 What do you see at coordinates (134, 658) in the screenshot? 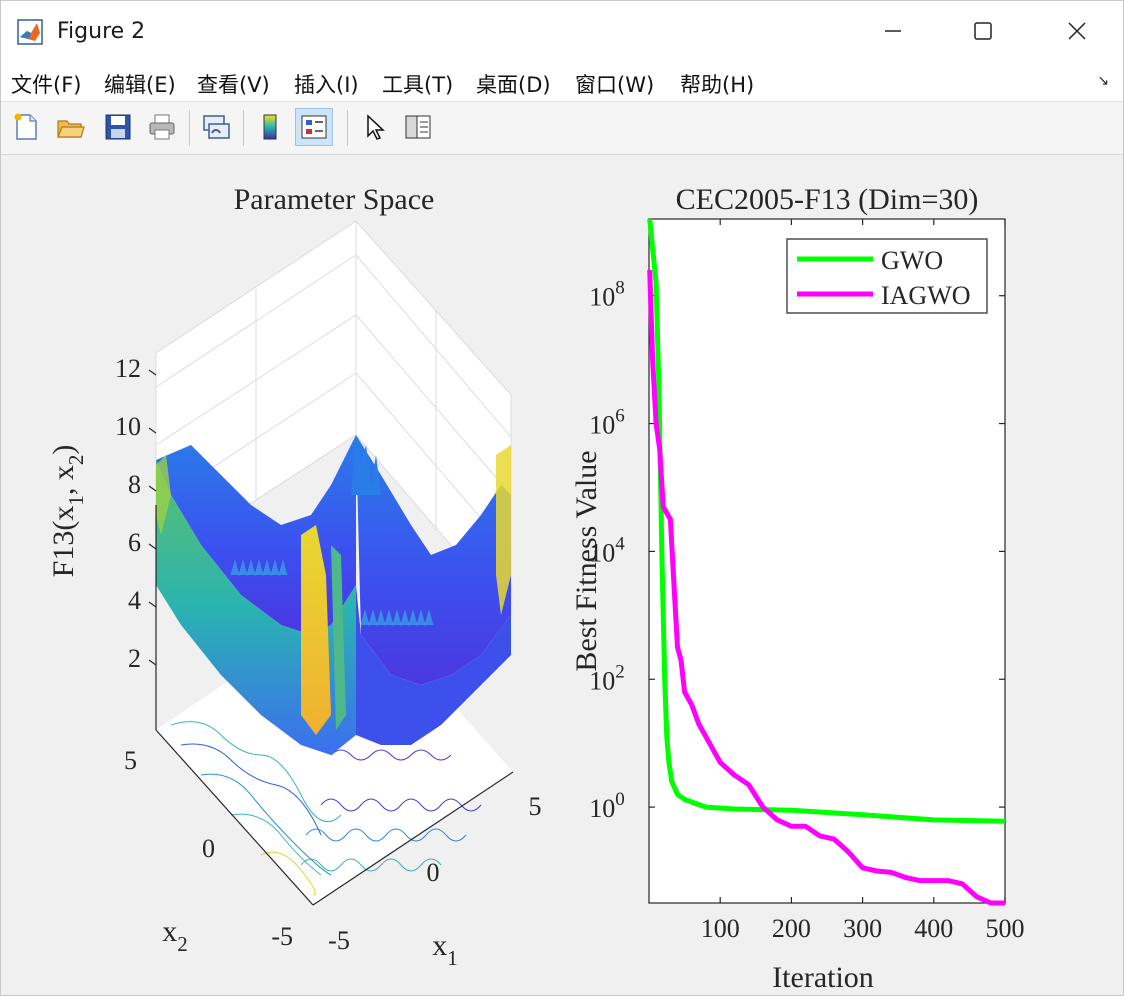
I see `ztick-label: 2` at bounding box center [134, 658].